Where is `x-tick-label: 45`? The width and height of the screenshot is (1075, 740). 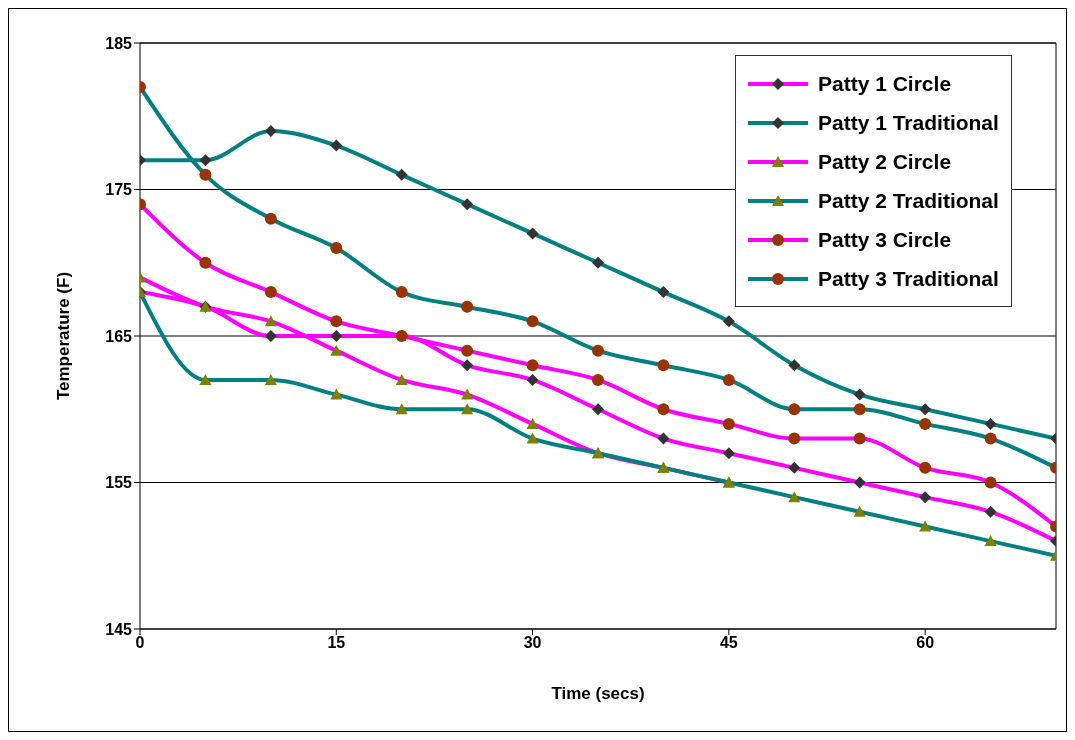
x-tick-label: 45 is located at coordinates (728, 643).